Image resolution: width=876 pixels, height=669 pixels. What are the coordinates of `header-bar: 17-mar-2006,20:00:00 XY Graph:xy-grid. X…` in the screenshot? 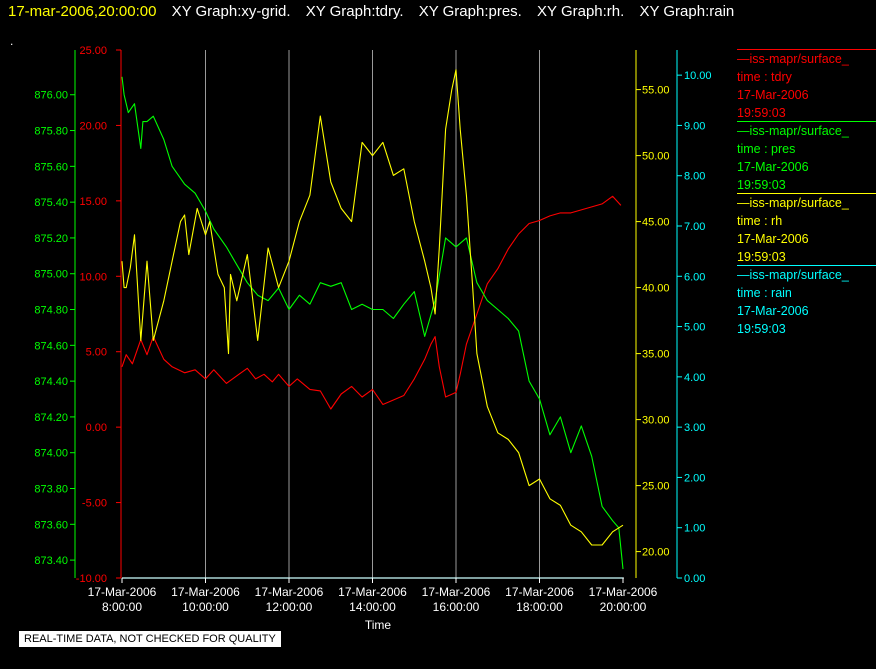 It's located at (371, 11).